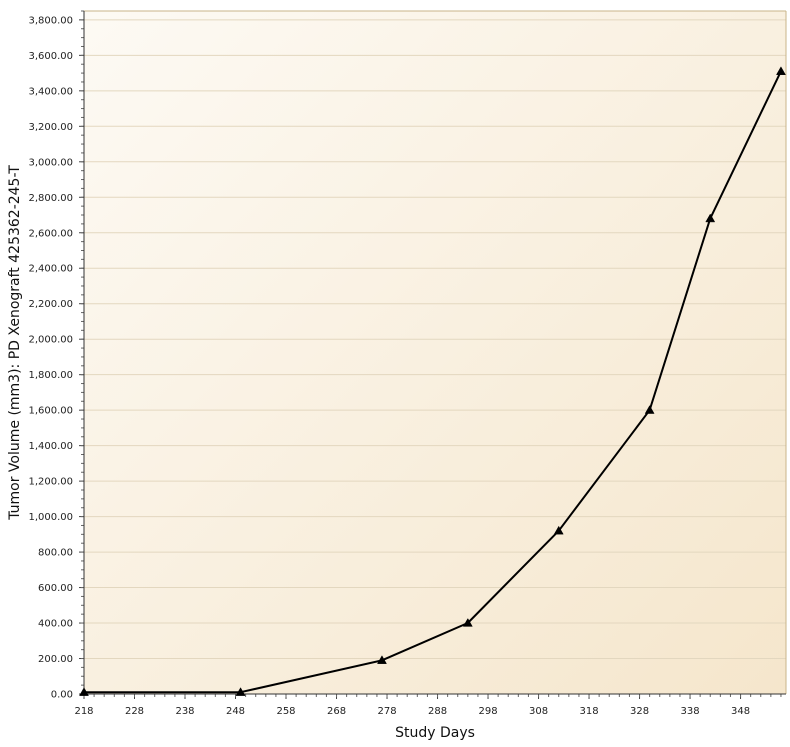 The height and width of the screenshot is (747, 790). Describe the element at coordinates (386, 711) in the screenshot. I see `x-tick-label: 278` at that location.